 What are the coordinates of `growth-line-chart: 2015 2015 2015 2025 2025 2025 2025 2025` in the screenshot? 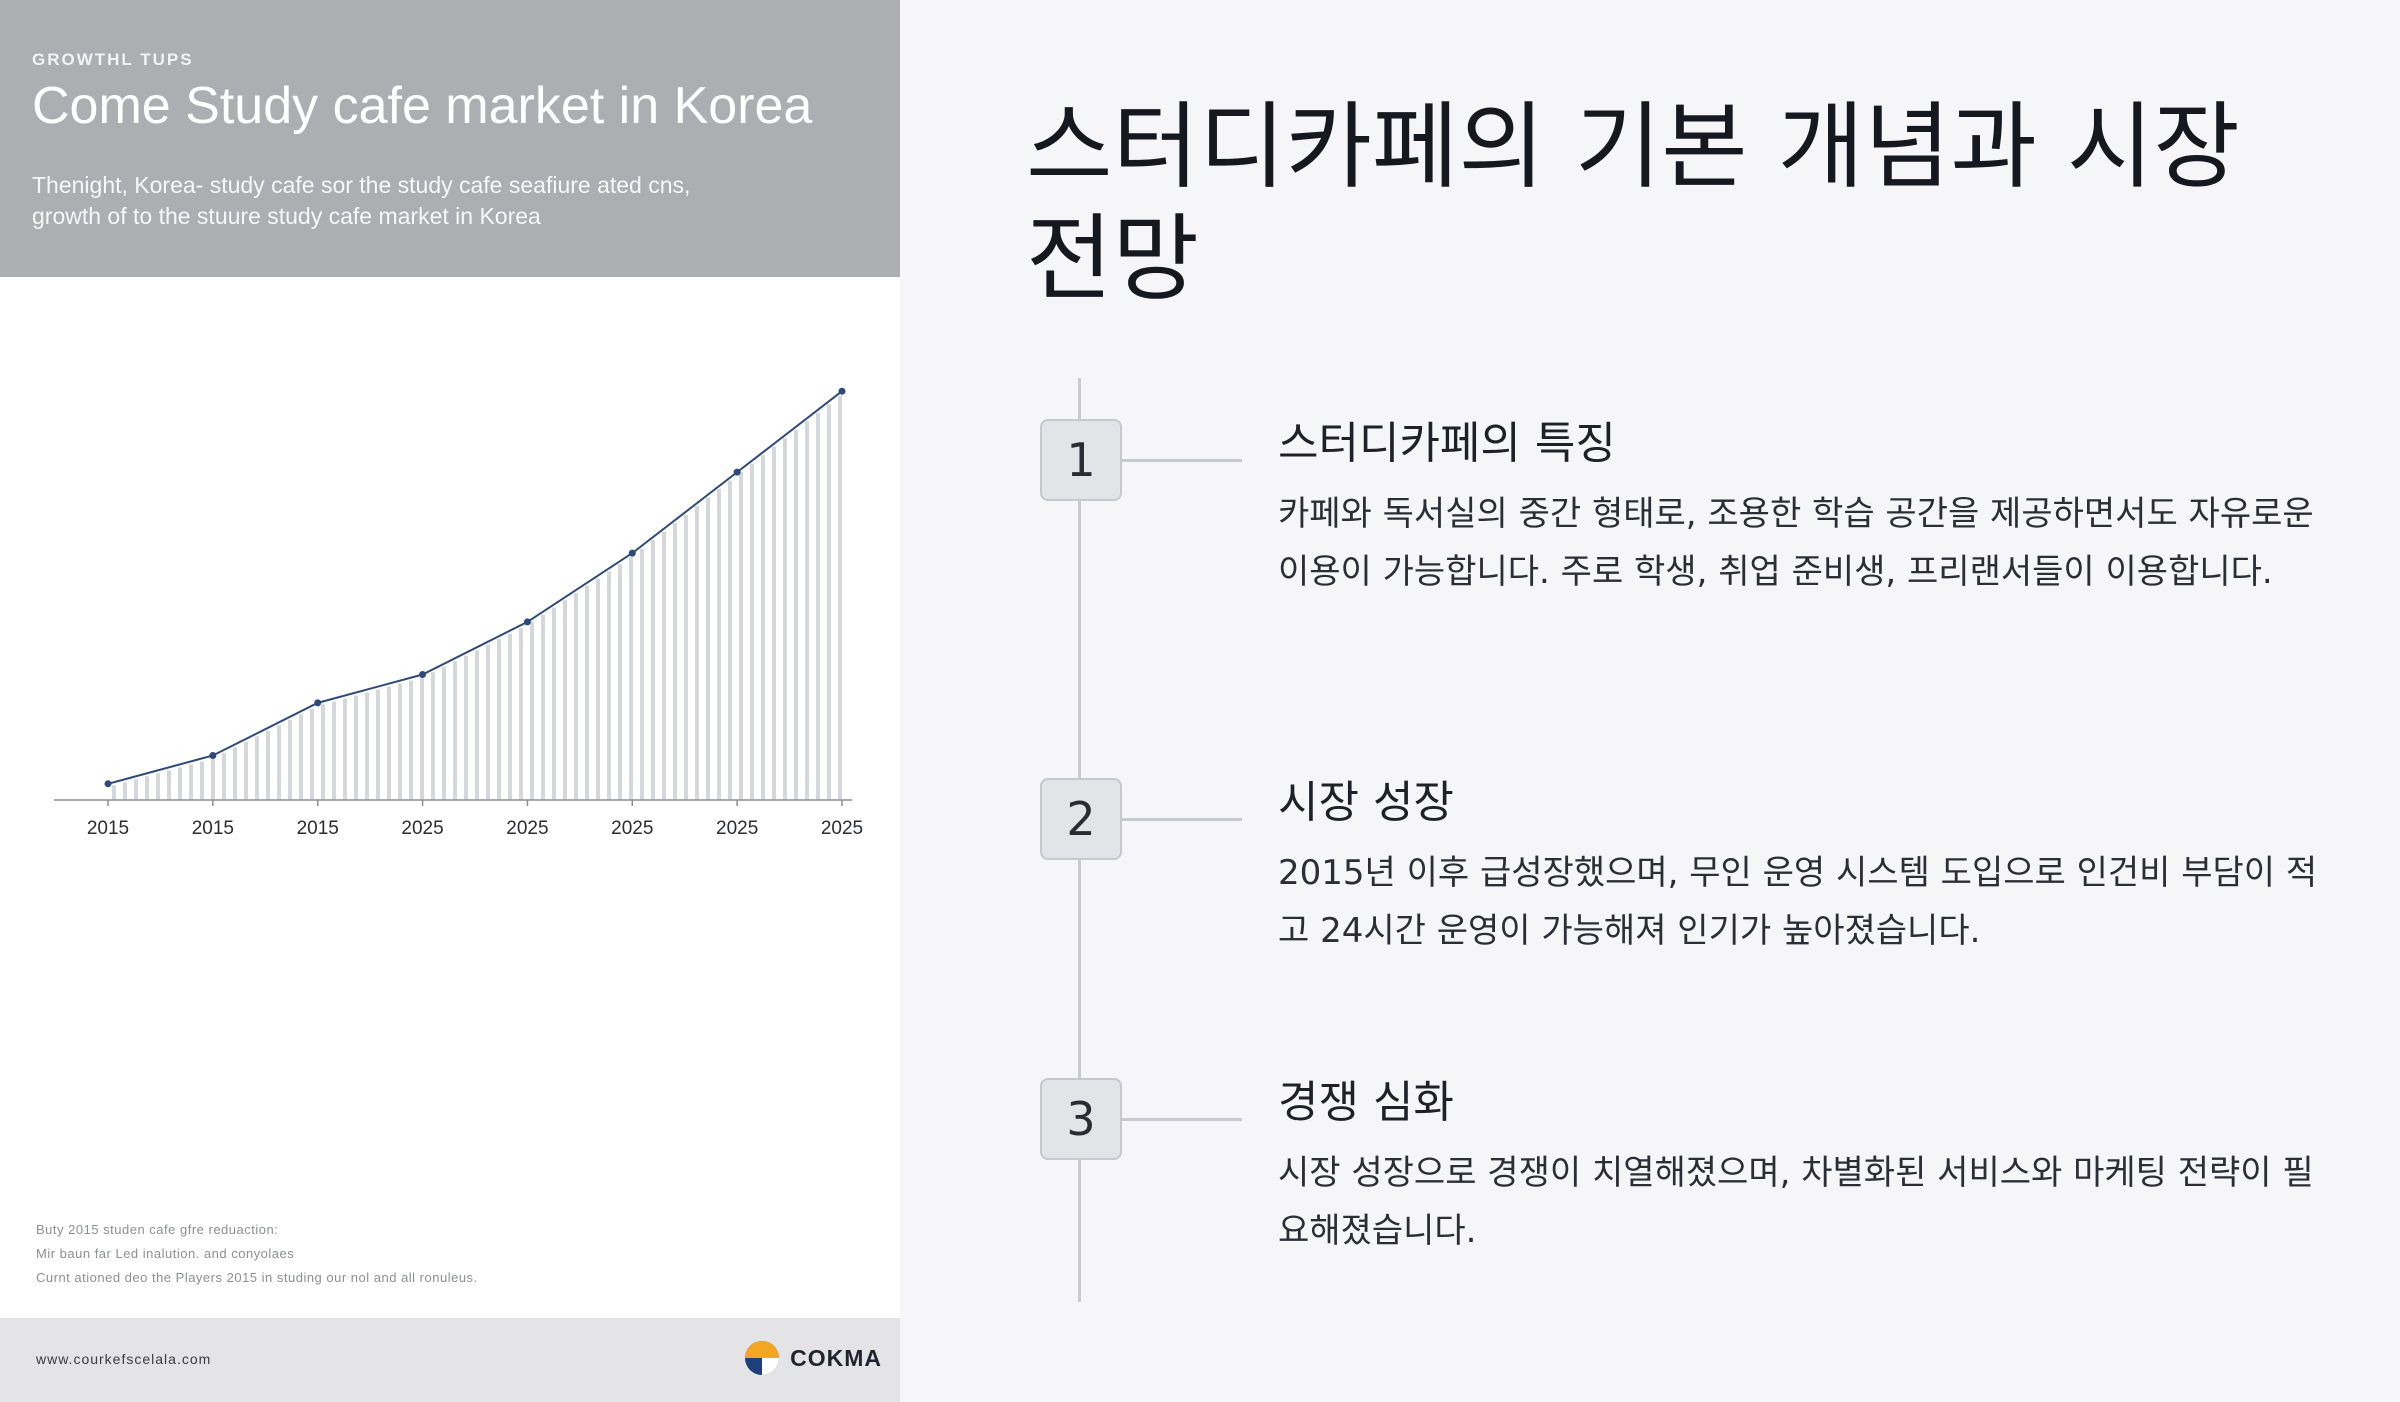 It's located at (458, 613).